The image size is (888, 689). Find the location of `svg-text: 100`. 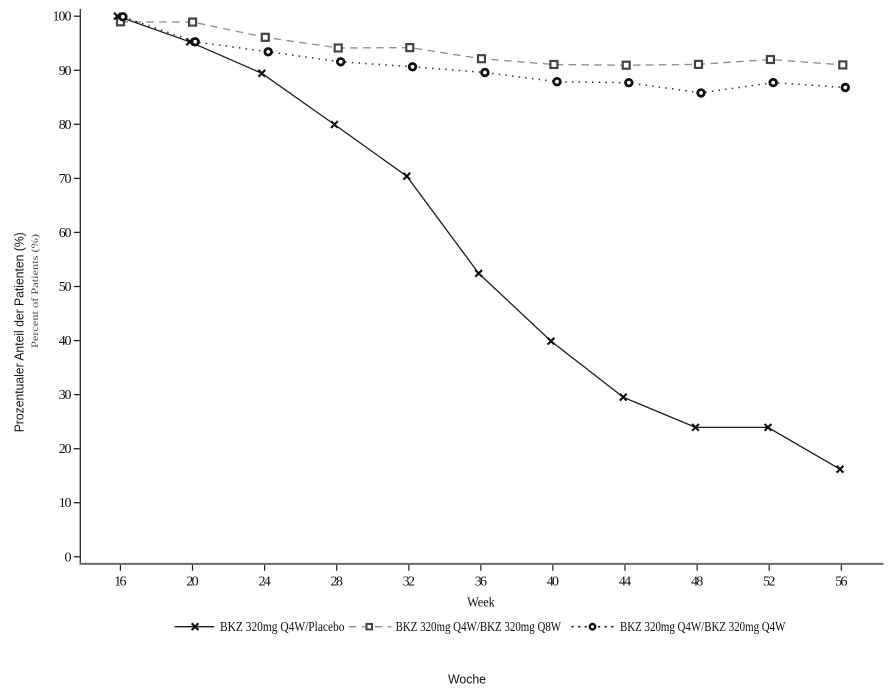

svg-text: 100 is located at coordinates (62, 17).